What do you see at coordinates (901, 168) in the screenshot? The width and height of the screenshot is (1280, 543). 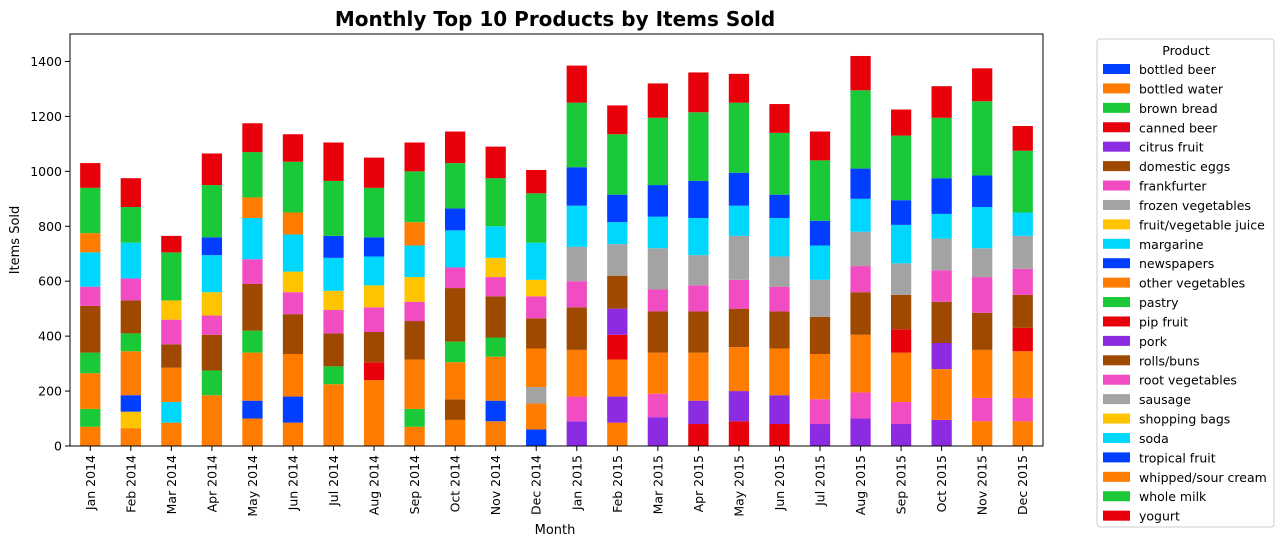 I see `bar-segment-whole-milk-sep-2015` at bounding box center [901, 168].